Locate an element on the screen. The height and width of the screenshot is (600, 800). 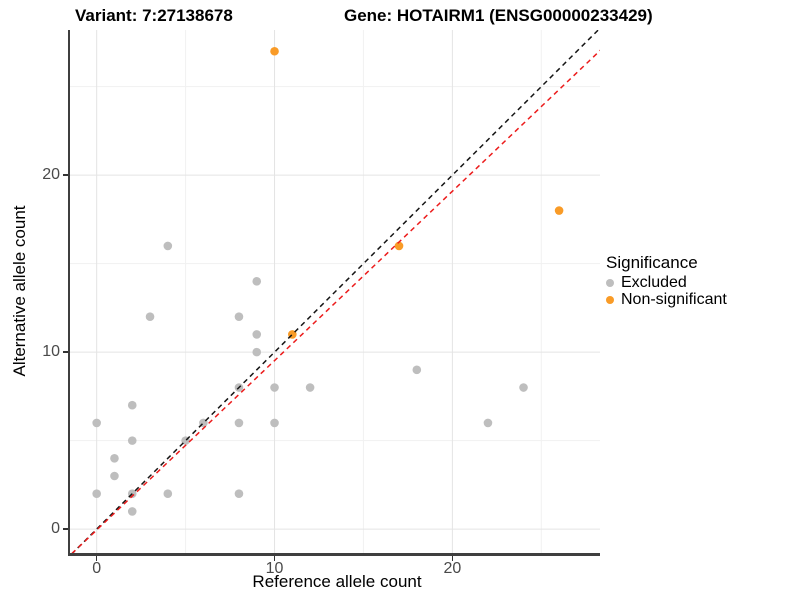
y-tick-label: 0 is located at coordinates (55, 529).